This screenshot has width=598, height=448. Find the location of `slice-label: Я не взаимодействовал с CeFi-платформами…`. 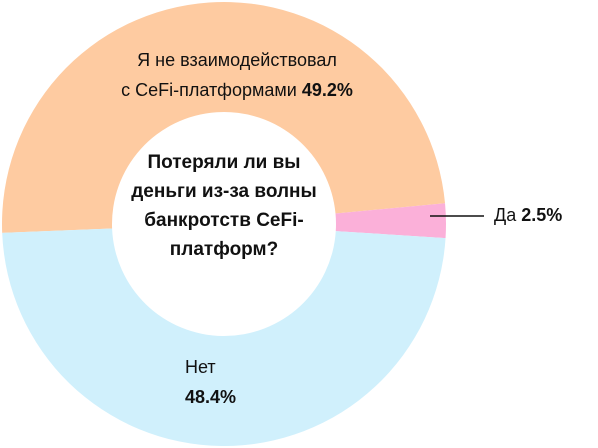

slice-label: Я не взаимодействовал с CeFi-платформами… is located at coordinates (237, 75).